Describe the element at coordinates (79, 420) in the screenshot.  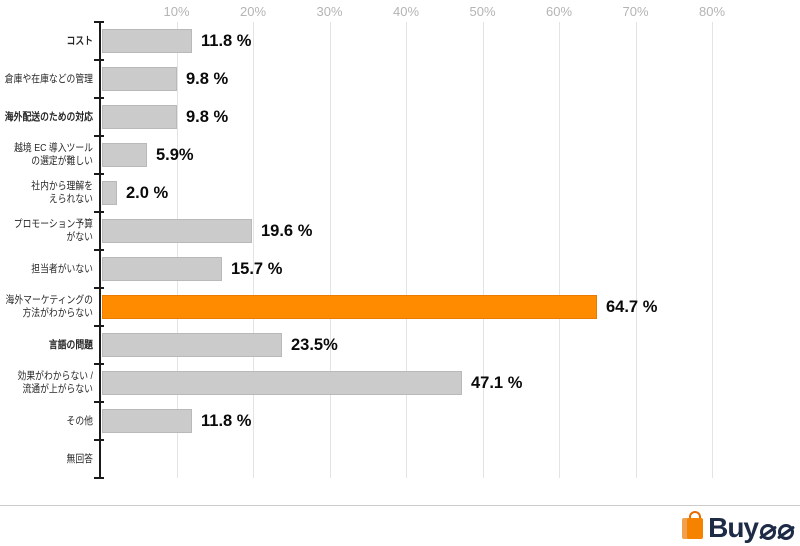
I see `category-label: その他` at that location.